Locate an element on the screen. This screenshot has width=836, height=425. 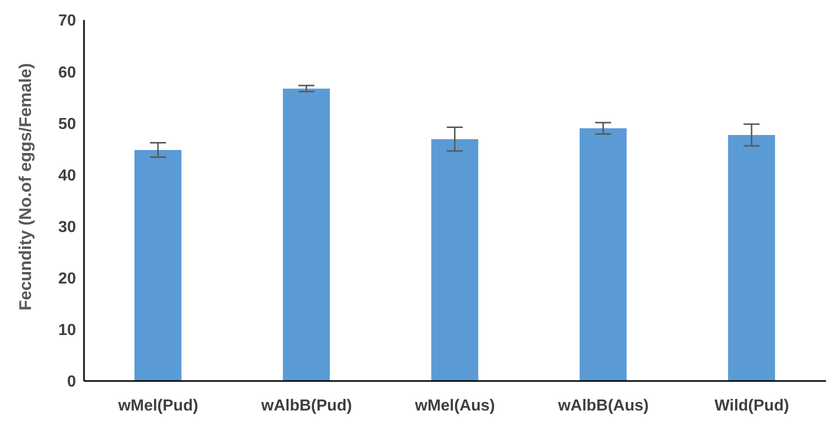
x-tick-label: wAlbB(Pud) is located at coordinates (306, 405).